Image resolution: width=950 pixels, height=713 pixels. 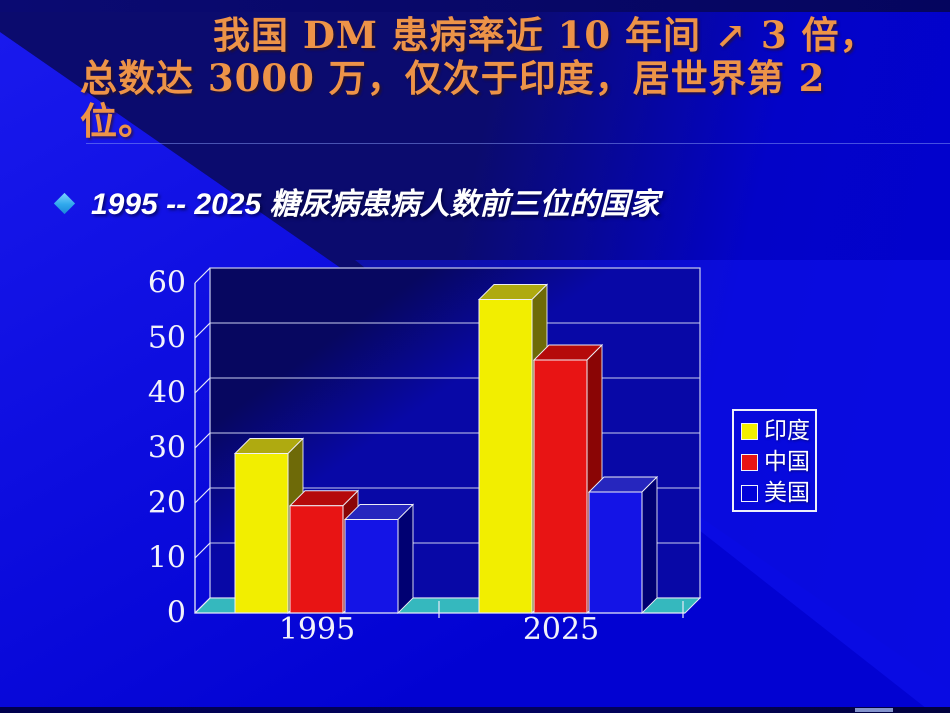 I want to click on ytick-label-60: 60, so click(x=167, y=283).